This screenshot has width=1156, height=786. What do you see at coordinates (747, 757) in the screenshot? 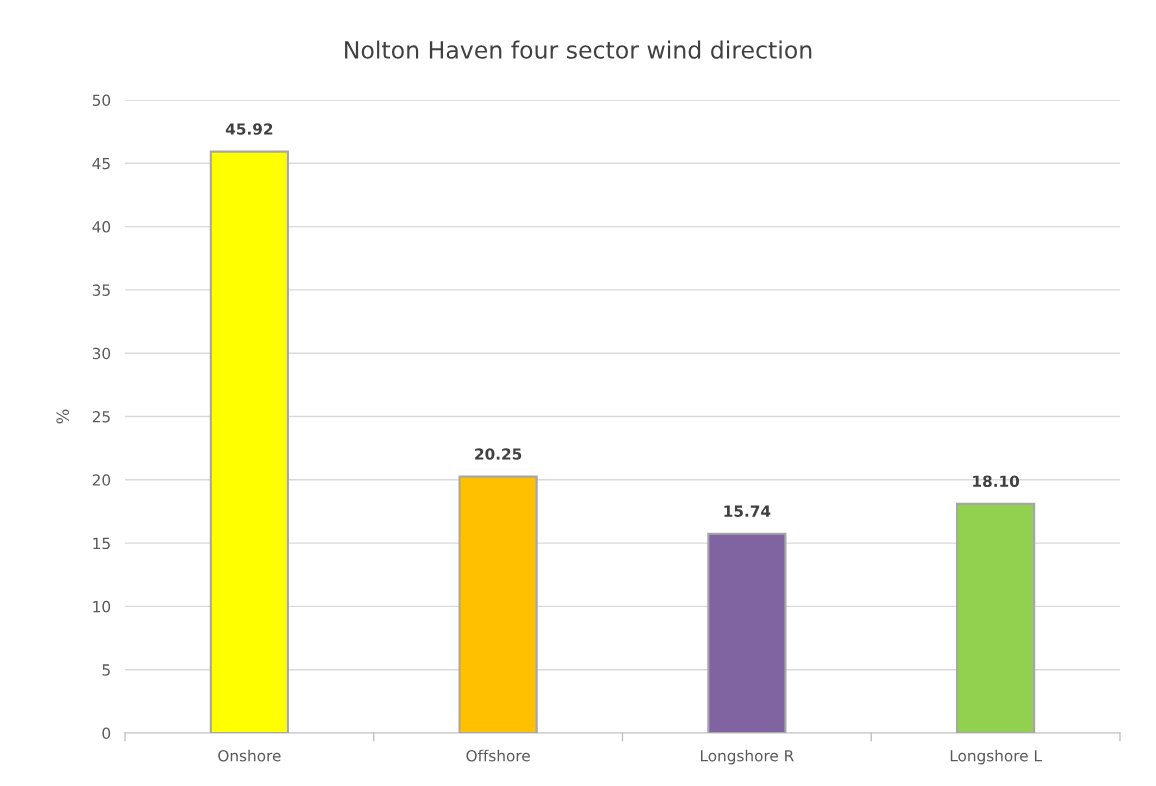
I see `x-tick-label: Longshore R` at bounding box center [747, 757].